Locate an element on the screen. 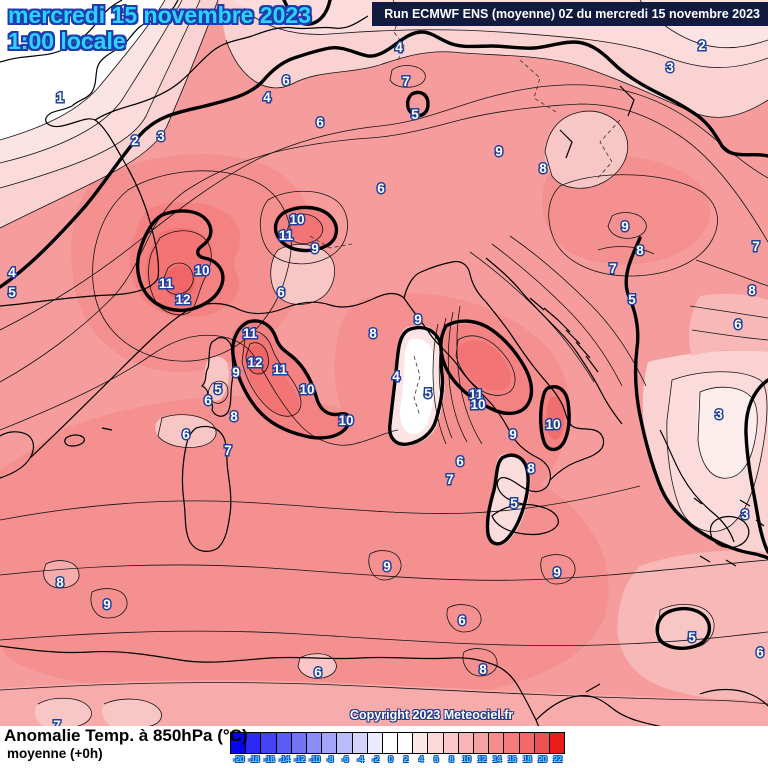 Image resolution: width=768 pixels, height=768 pixels. scale-value: 10 is located at coordinates (466, 759).